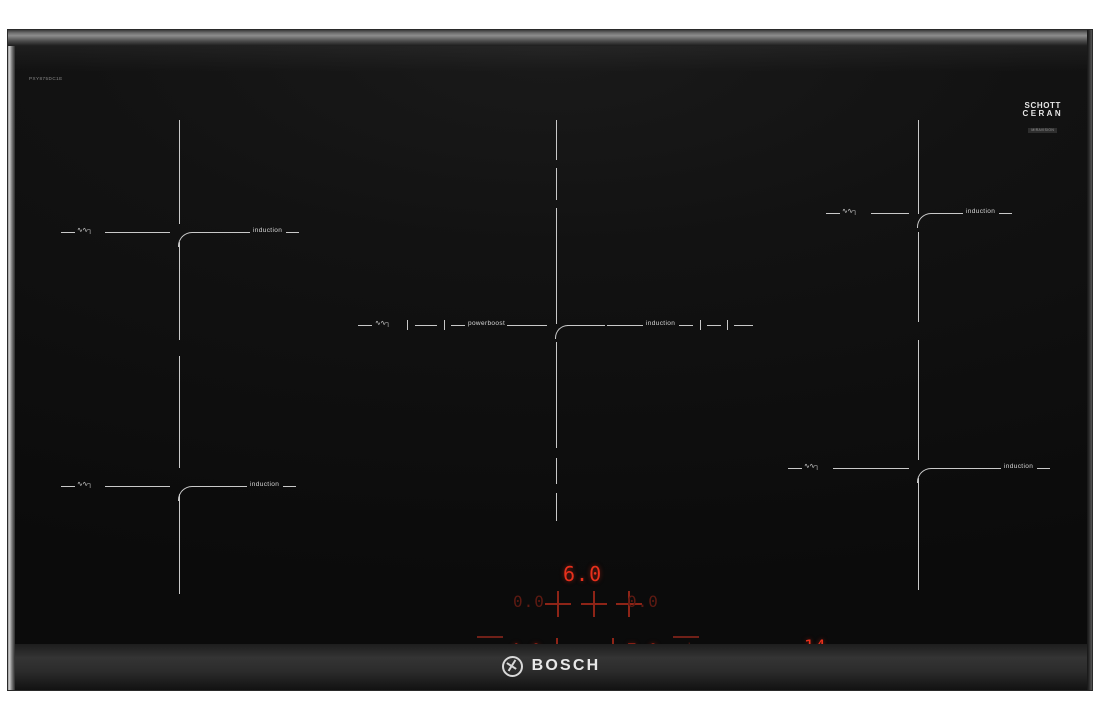 This screenshot has width=1100, height=720. I want to click on top-chrome-bezel, so click(550, 38).